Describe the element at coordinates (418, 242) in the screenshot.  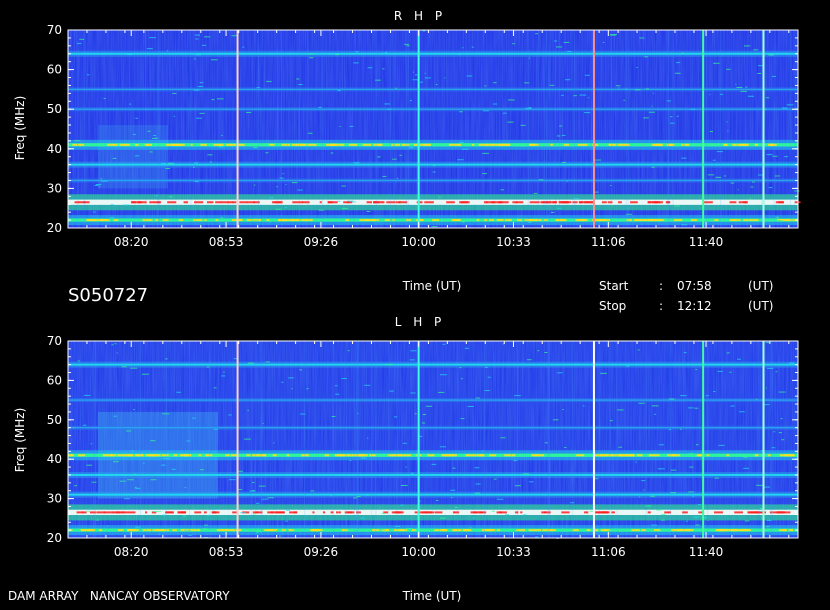
I see `x-tick-label: 10:00` at that location.